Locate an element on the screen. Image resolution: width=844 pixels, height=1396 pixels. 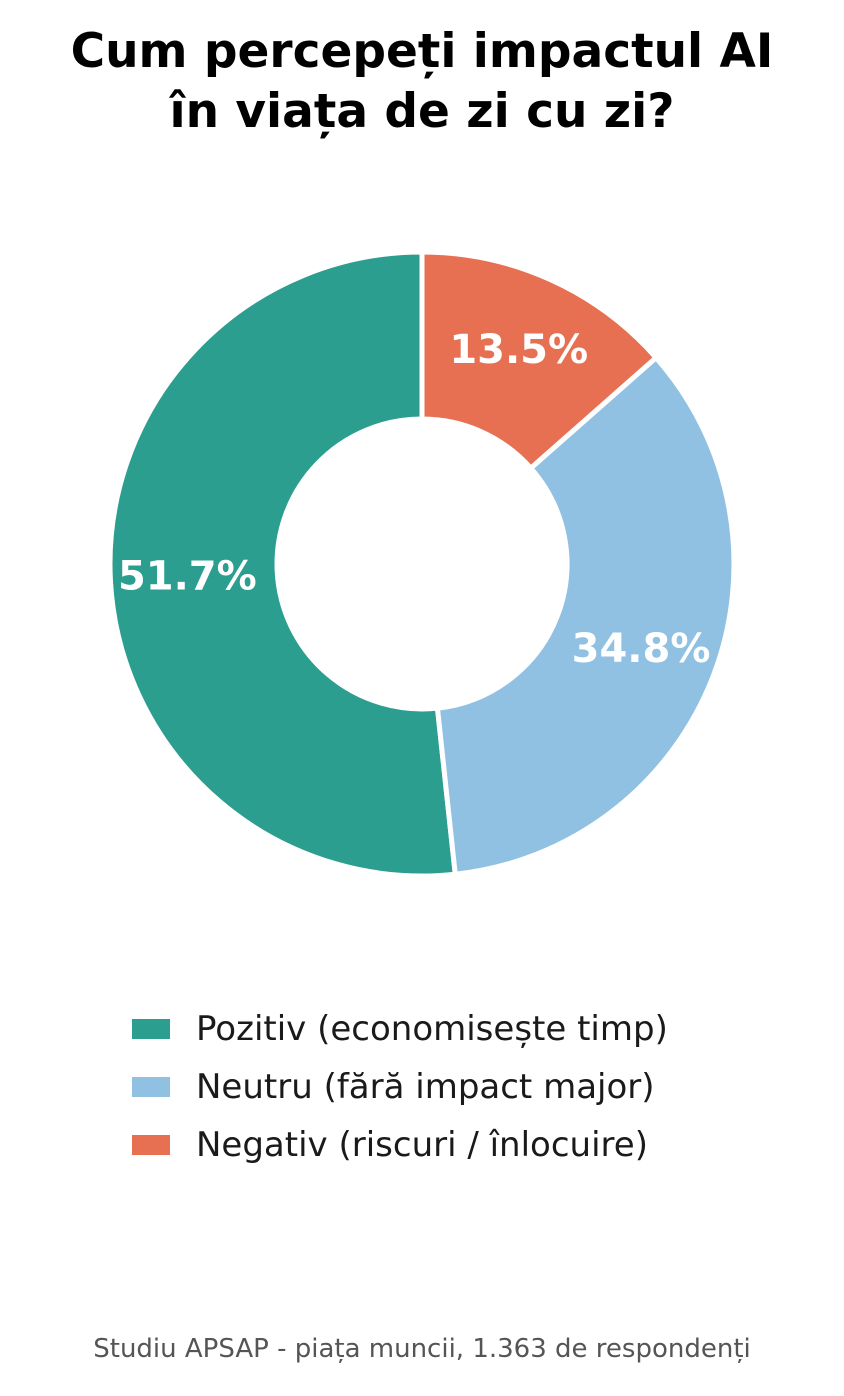
slice-label-pozitiv: 51.7% is located at coordinates (187, 577).